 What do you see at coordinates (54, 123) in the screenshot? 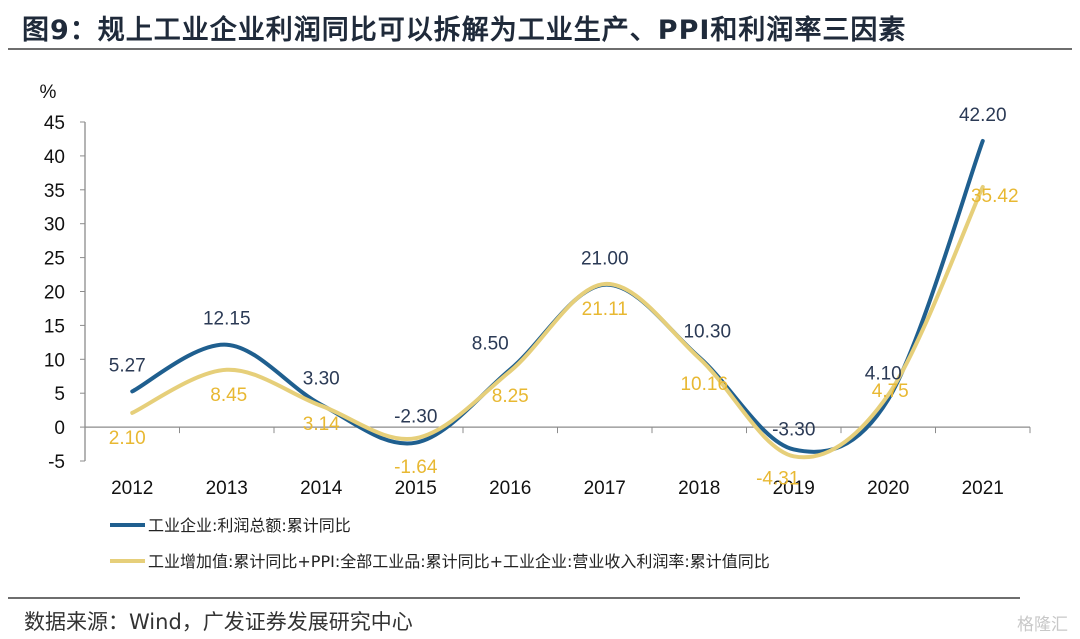
I see `y-tick-label: 45` at bounding box center [54, 123].